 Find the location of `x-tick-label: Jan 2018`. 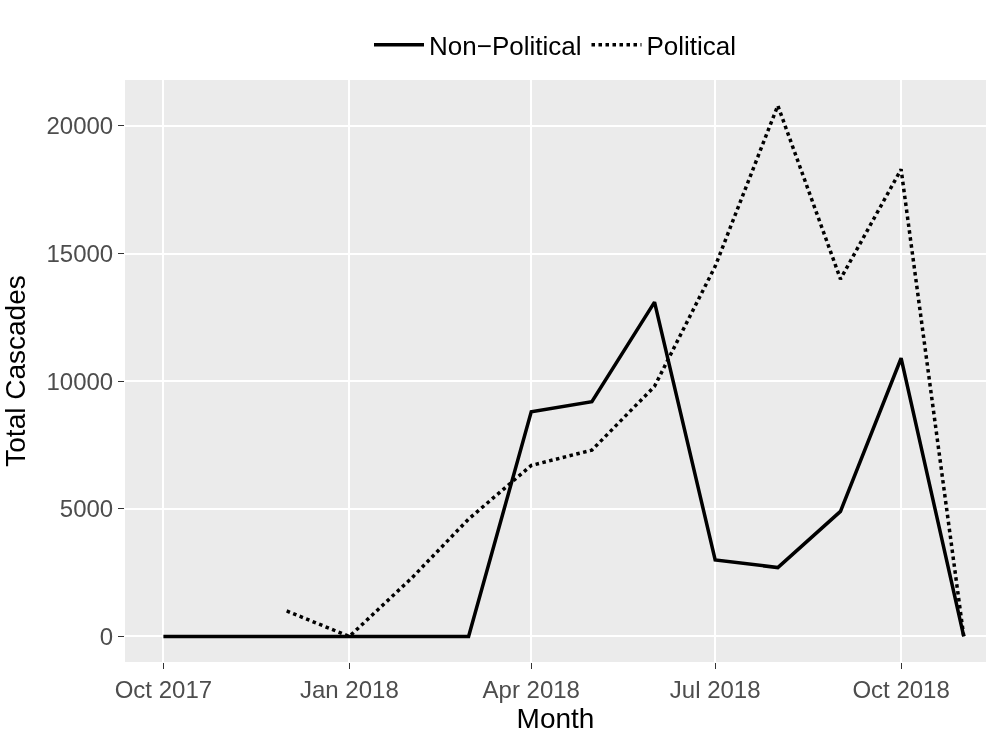

x-tick-label: Jan 2018 is located at coordinates (349, 689).